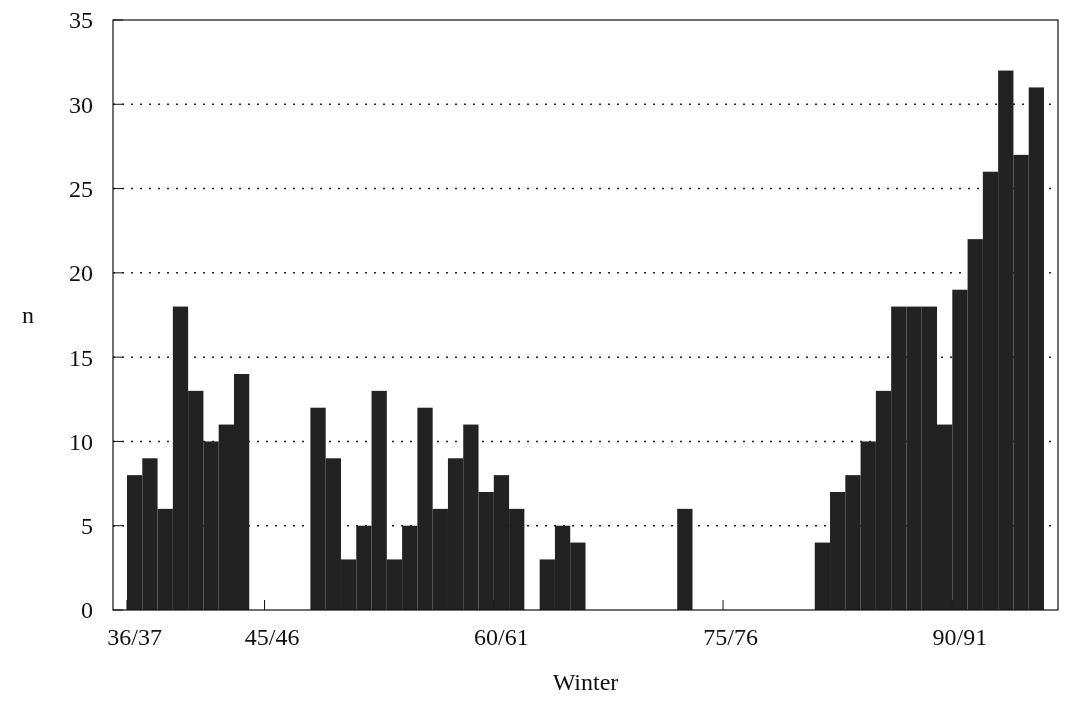 The width and height of the screenshot is (1070, 703). Describe the element at coordinates (272, 637) in the screenshot. I see `x-tick-label: 45/46` at that location.